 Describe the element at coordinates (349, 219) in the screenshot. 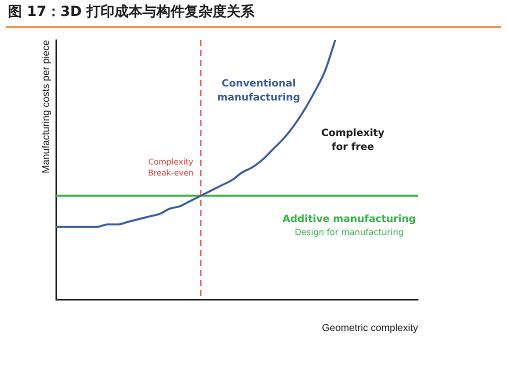

I see `series-label: Additive manufacturing` at that location.